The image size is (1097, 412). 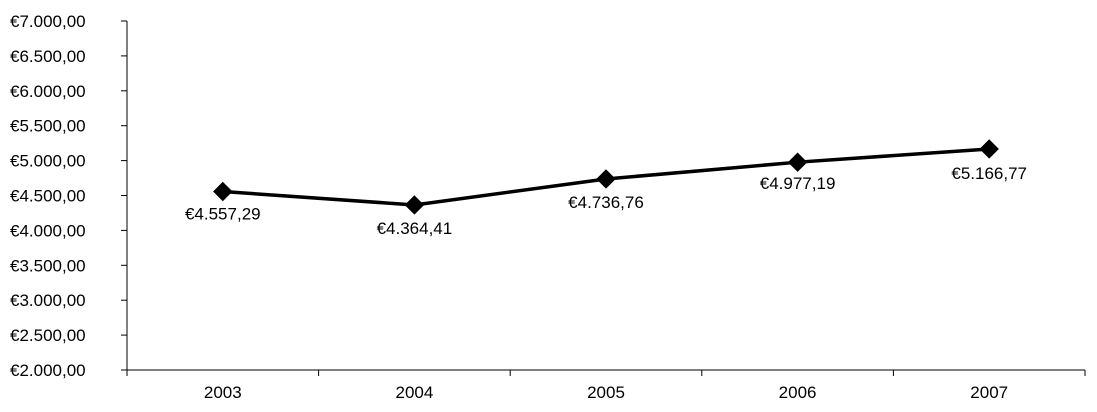 I want to click on data-label: €4.557,29, so click(x=223, y=214).